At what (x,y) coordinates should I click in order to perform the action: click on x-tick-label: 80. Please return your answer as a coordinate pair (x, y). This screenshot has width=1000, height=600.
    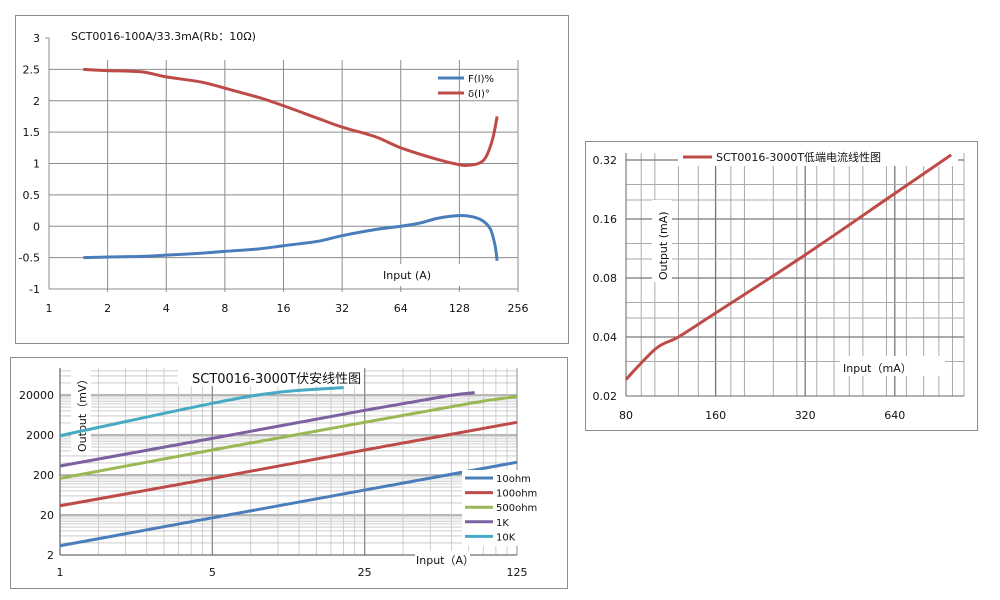
    Looking at the image, I should click on (626, 415).